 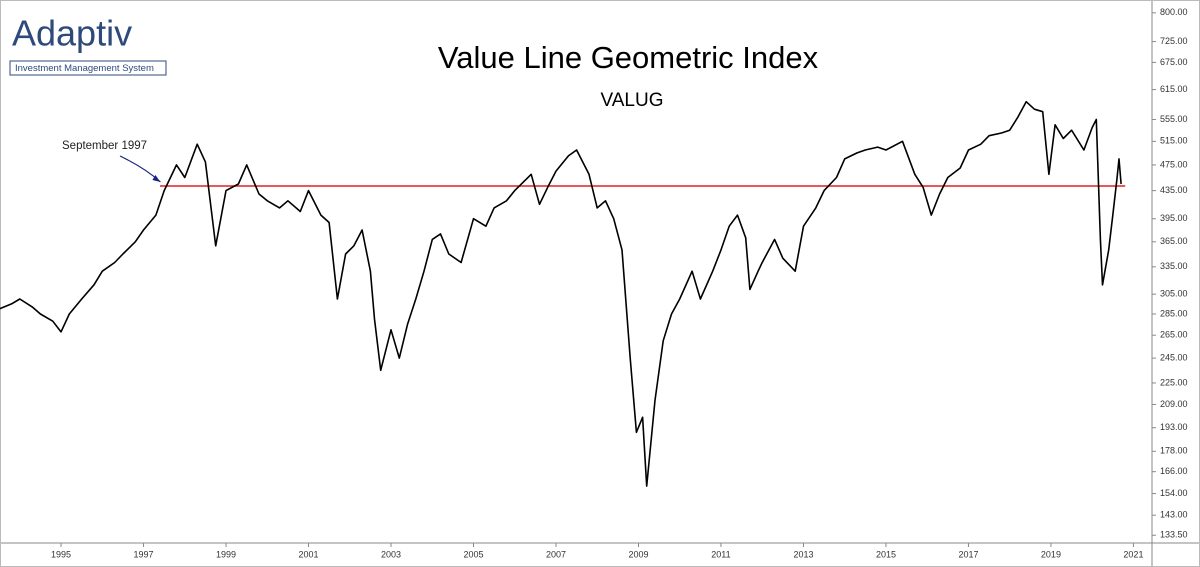 I want to click on x-tick-label: 2001, so click(x=309, y=554).